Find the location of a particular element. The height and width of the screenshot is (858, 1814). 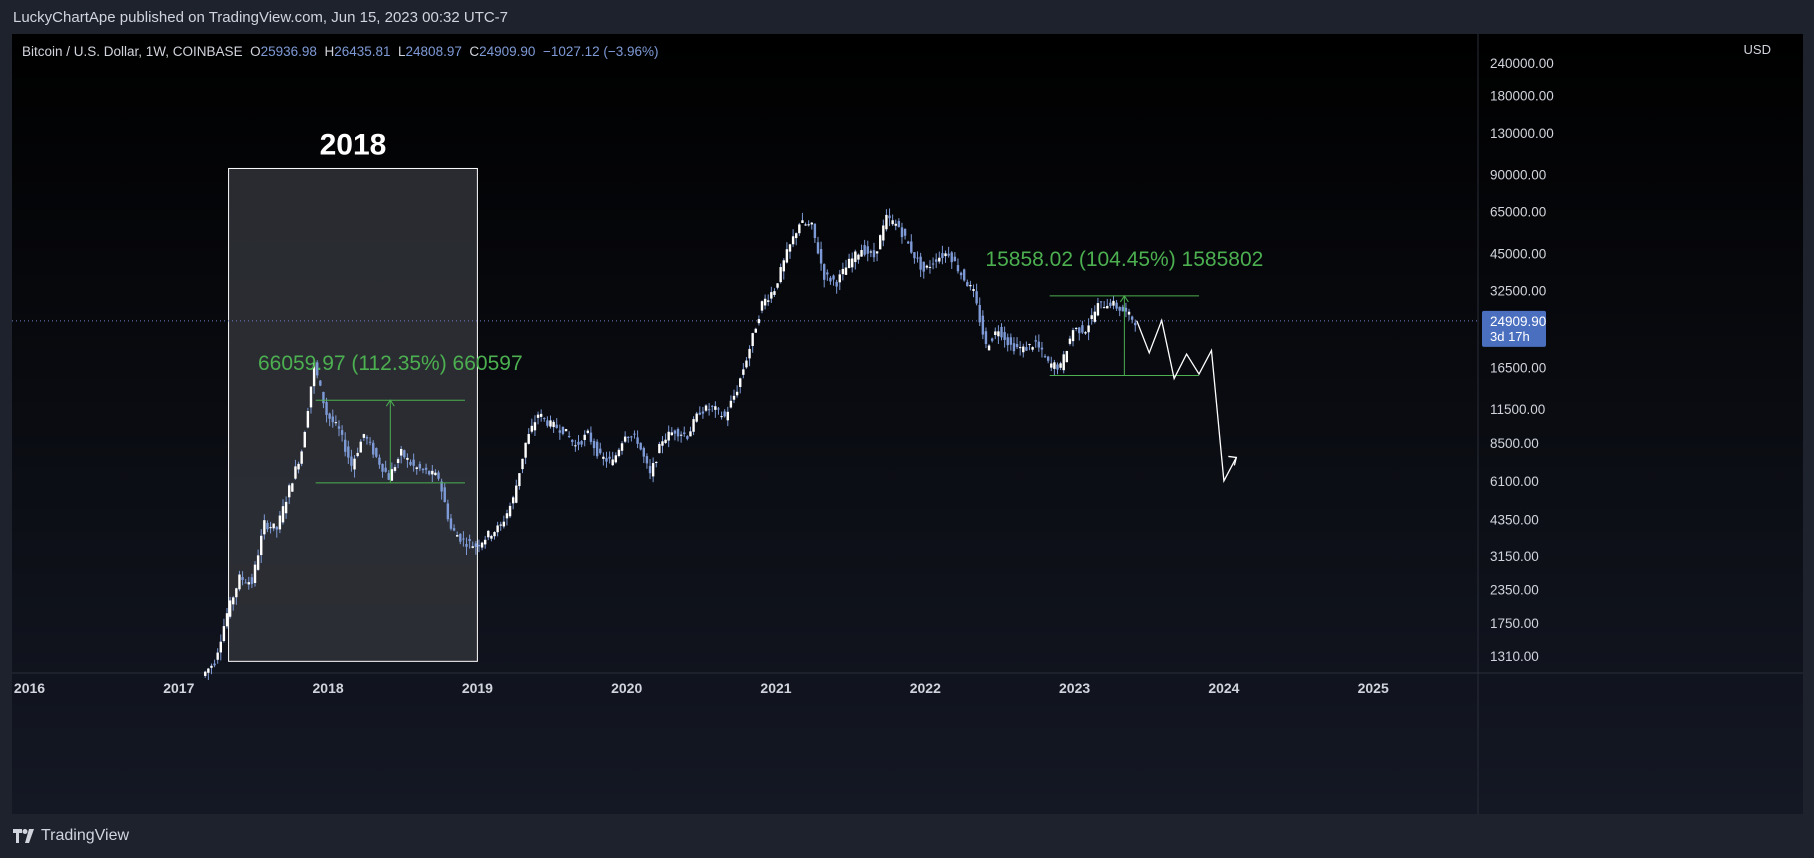

x-tick-label: 2025 is located at coordinates (1373, 688).